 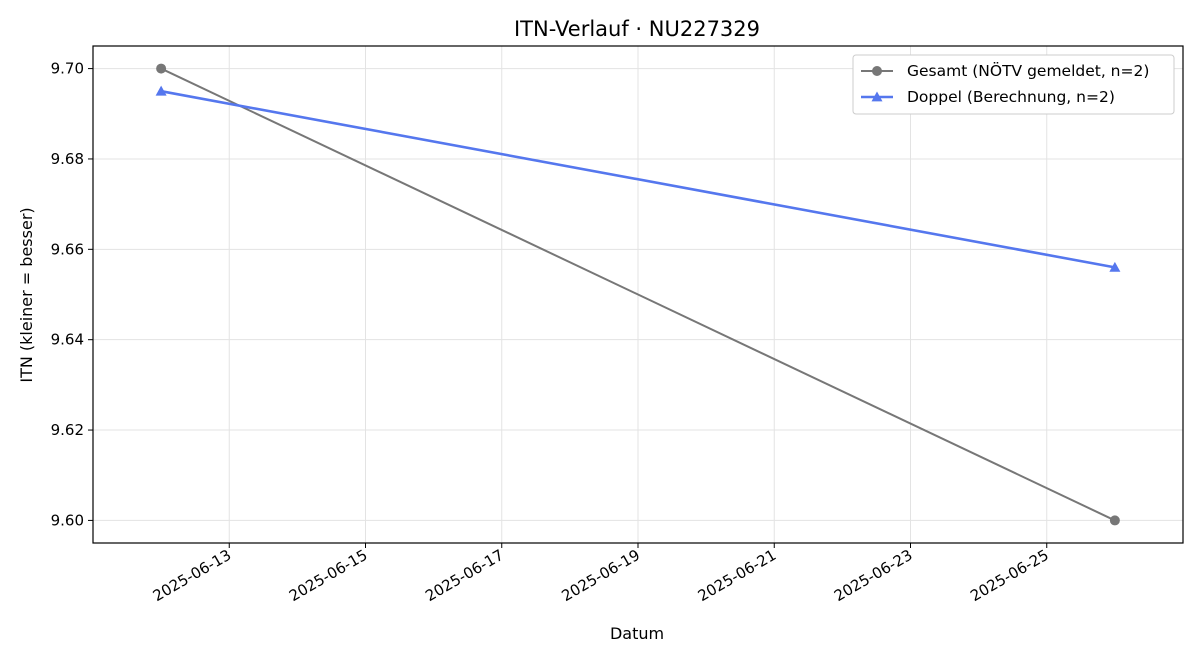 I want to click on x-axis-title: Datum, so click(x=637, y=633).